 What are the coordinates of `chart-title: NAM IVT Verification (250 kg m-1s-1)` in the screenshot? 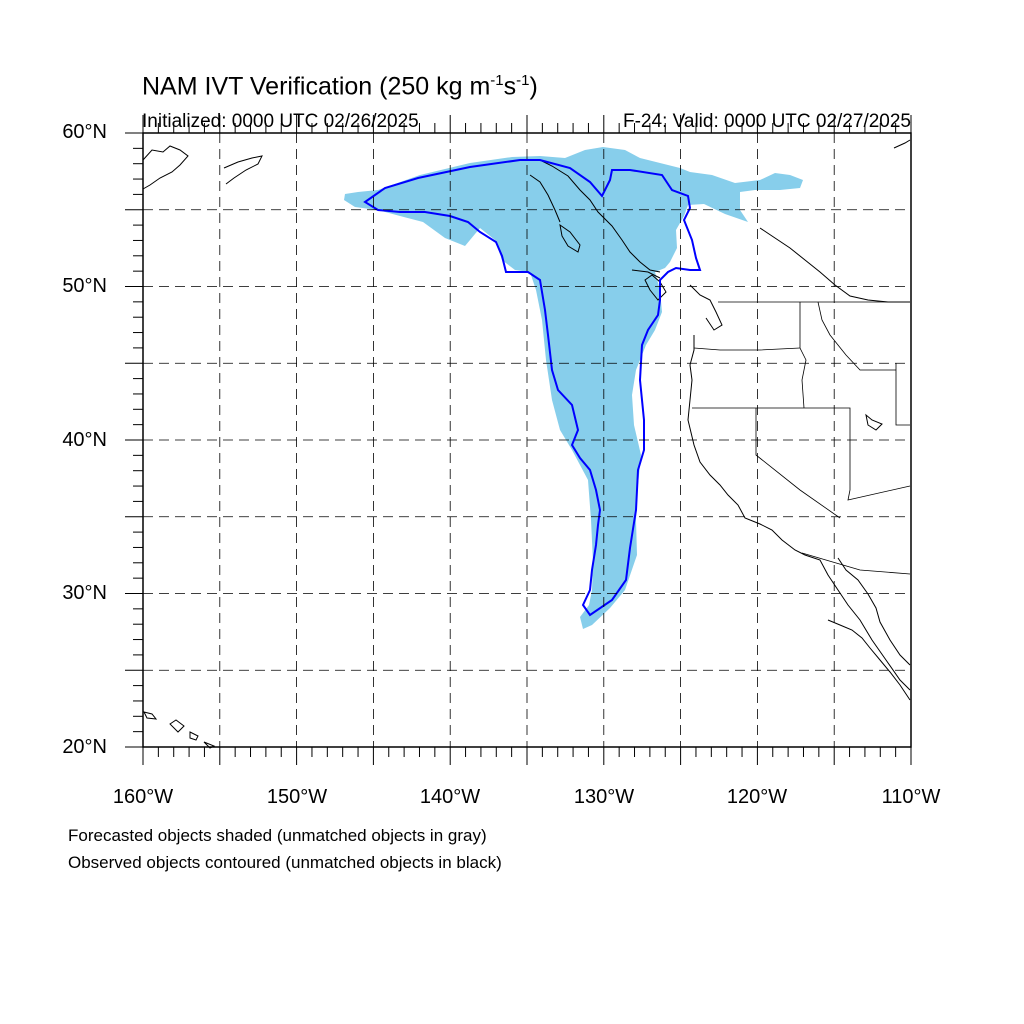 It's located at (340, 86).